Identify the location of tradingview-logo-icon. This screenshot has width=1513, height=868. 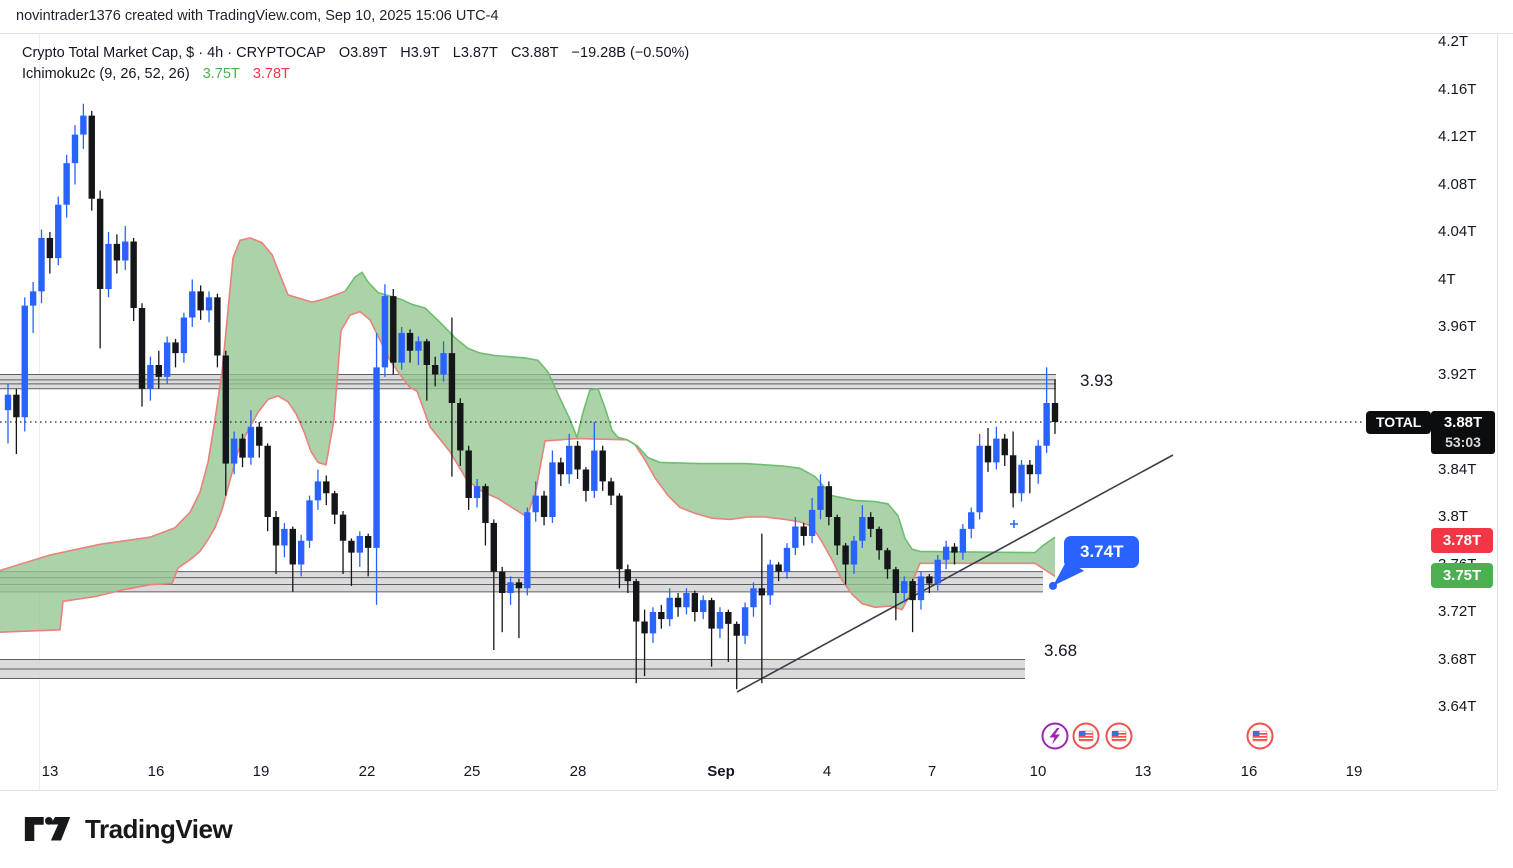
(47, 828).